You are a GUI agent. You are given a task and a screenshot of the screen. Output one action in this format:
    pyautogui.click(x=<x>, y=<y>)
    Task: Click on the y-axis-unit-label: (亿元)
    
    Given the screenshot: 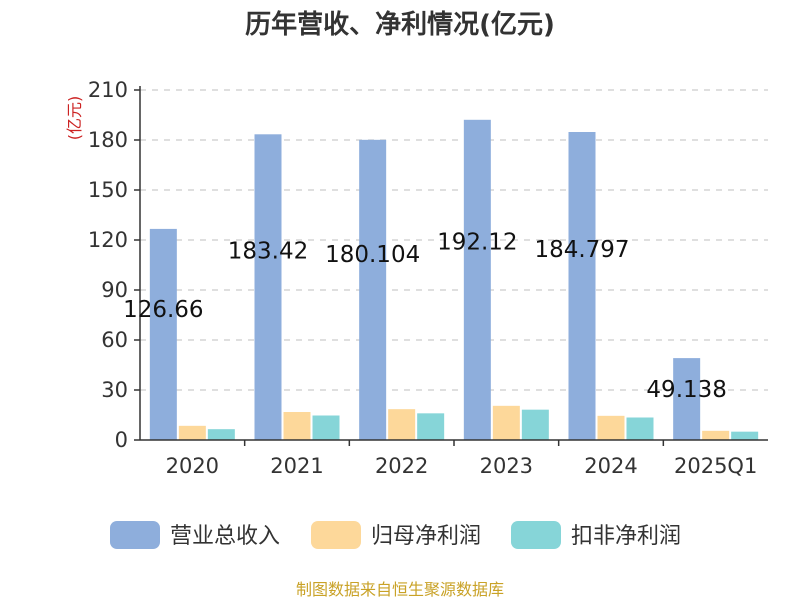 What is the action you would take?
    pyautogui.click(x=74, y=118)
    